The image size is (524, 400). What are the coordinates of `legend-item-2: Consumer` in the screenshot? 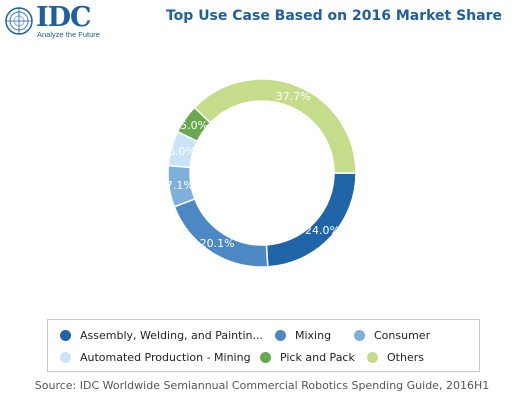 It's located at (392, 335).